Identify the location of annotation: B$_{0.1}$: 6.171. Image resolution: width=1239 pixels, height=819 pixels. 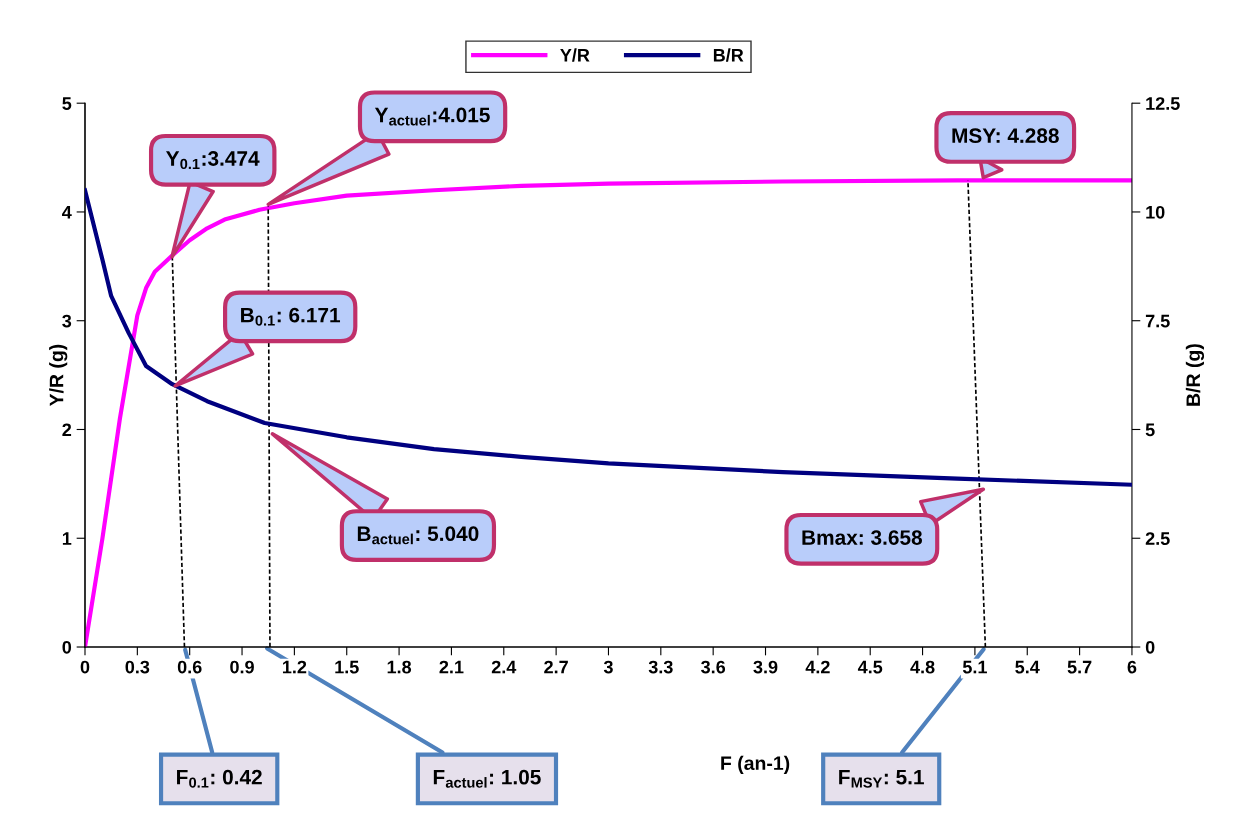
(291, 316).